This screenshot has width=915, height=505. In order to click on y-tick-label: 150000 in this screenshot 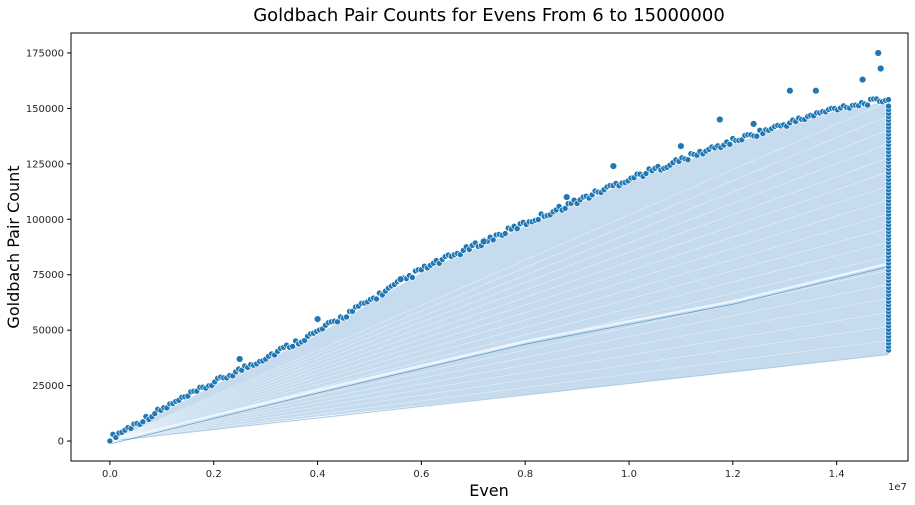, I will do `click(45, 109)`.